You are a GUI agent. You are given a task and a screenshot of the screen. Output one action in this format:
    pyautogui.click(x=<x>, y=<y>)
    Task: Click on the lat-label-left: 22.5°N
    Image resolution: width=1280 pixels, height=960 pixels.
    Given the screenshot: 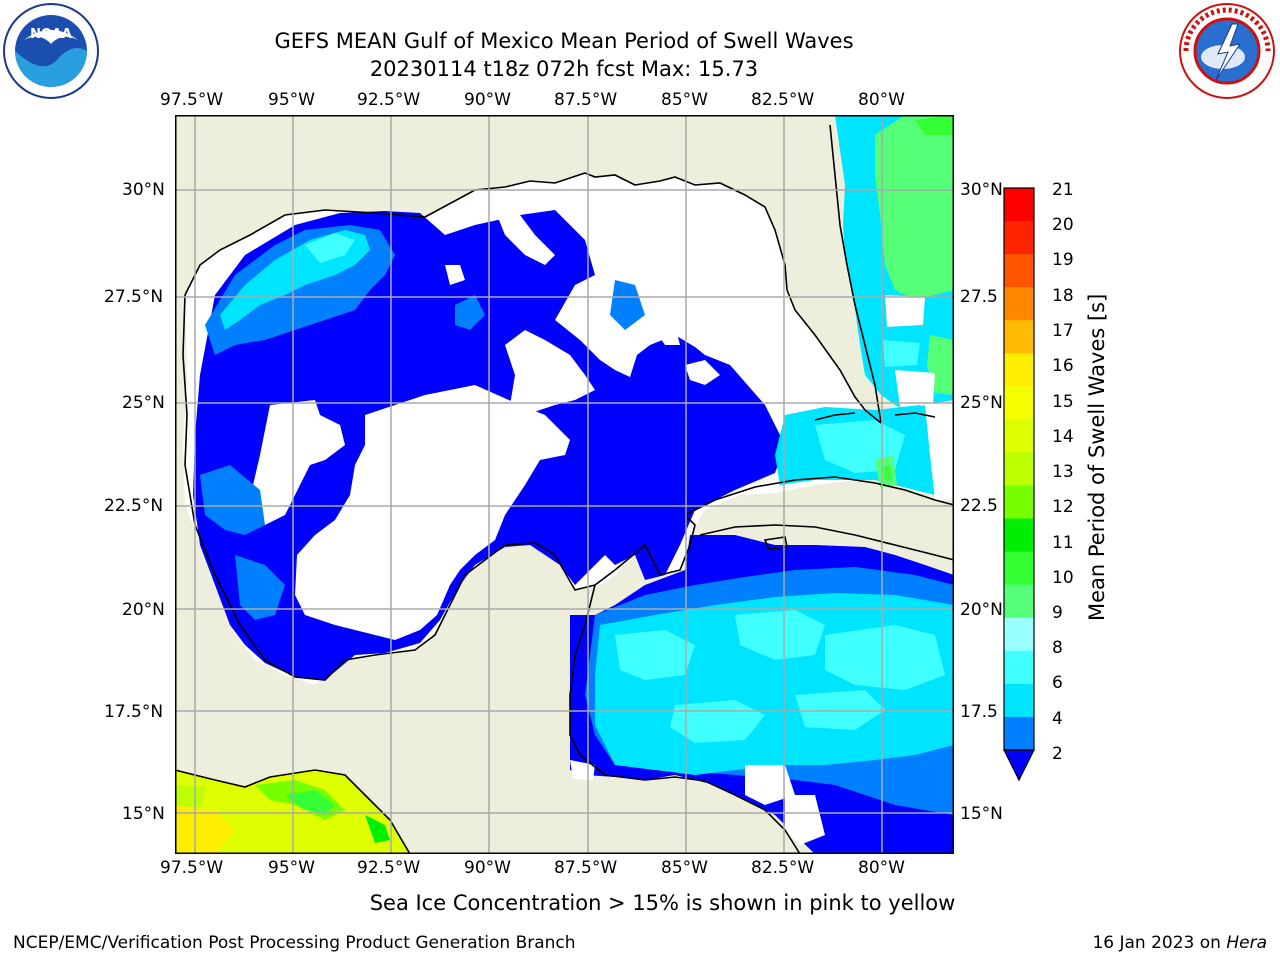 What is the action you would take?
    pyautogui.click(x=134, y=506)
    